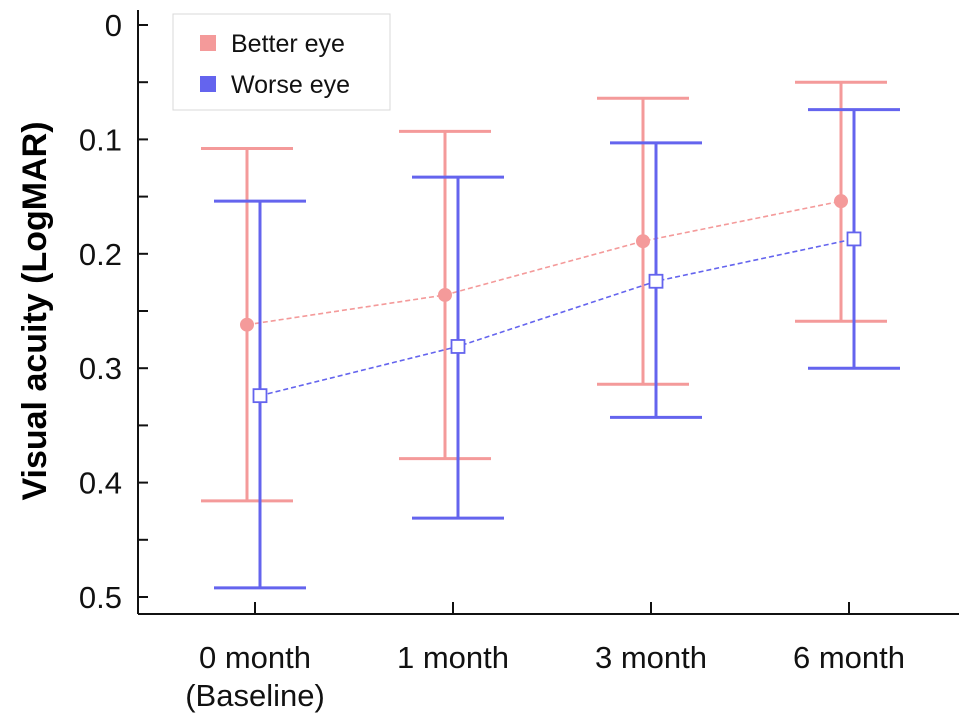 The height and width of the screenshot is (717, 959). Describe the element at coordinates (100, 483) in the screenshot. I see `y-tick-label: 0.4` at that location.